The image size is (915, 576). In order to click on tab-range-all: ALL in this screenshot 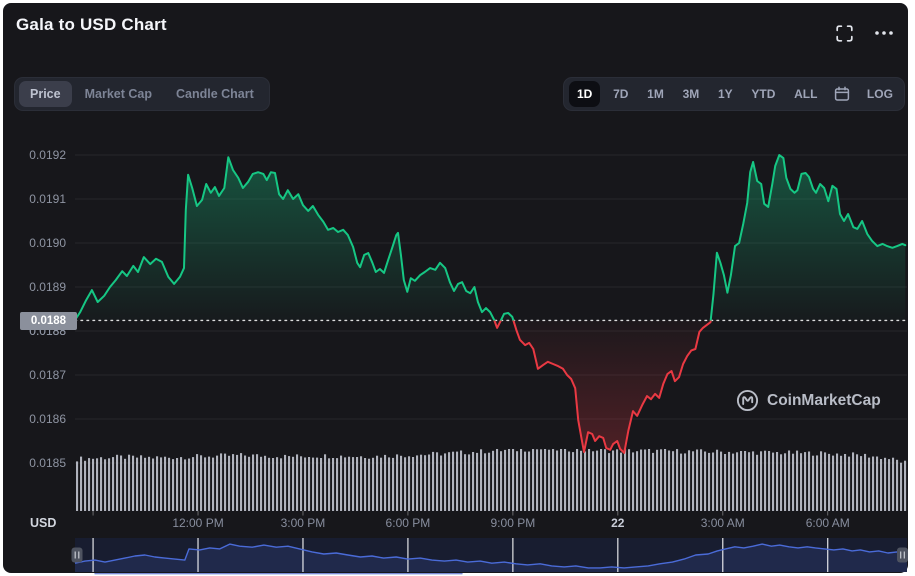, I will do `click(806, 94)`.